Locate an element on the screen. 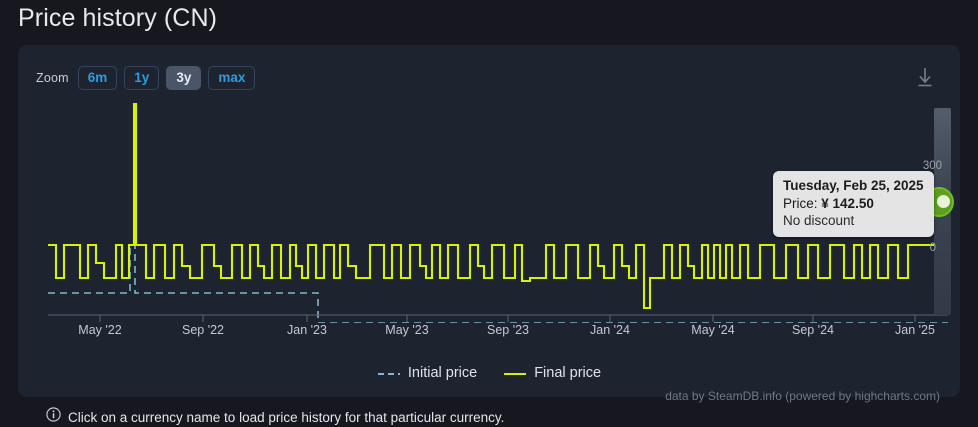 This screenshot has height=427, width=978. legend-item-initial-price: Initial price is located at coordinates (427, 373).